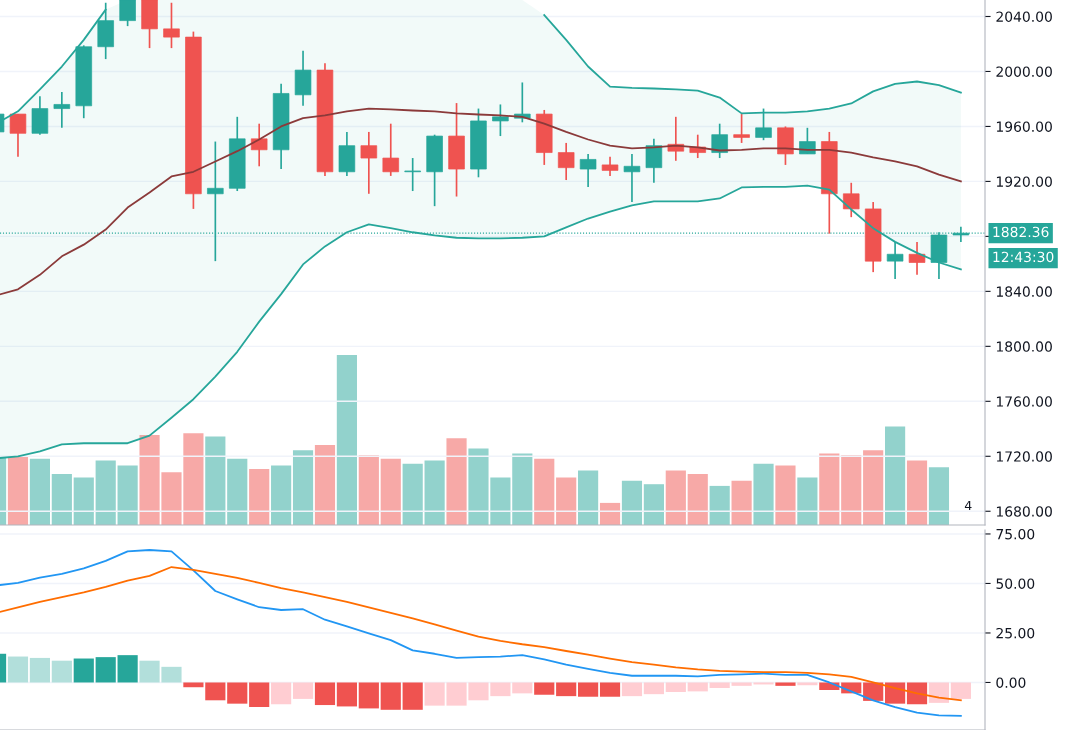  What do you see at coordinates (1023, 257) in the screenshot?
I see `text: 12:43:30` at bounding box center [1023, 257].